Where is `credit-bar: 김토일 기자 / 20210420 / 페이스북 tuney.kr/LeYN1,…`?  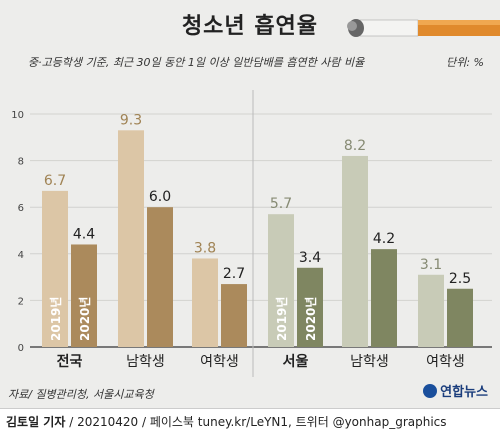
credit-bar: 김토일 기자 / 20210420 / 페이스북 tuney.kr/LeYN1,… is located at coordinates (250, 420).